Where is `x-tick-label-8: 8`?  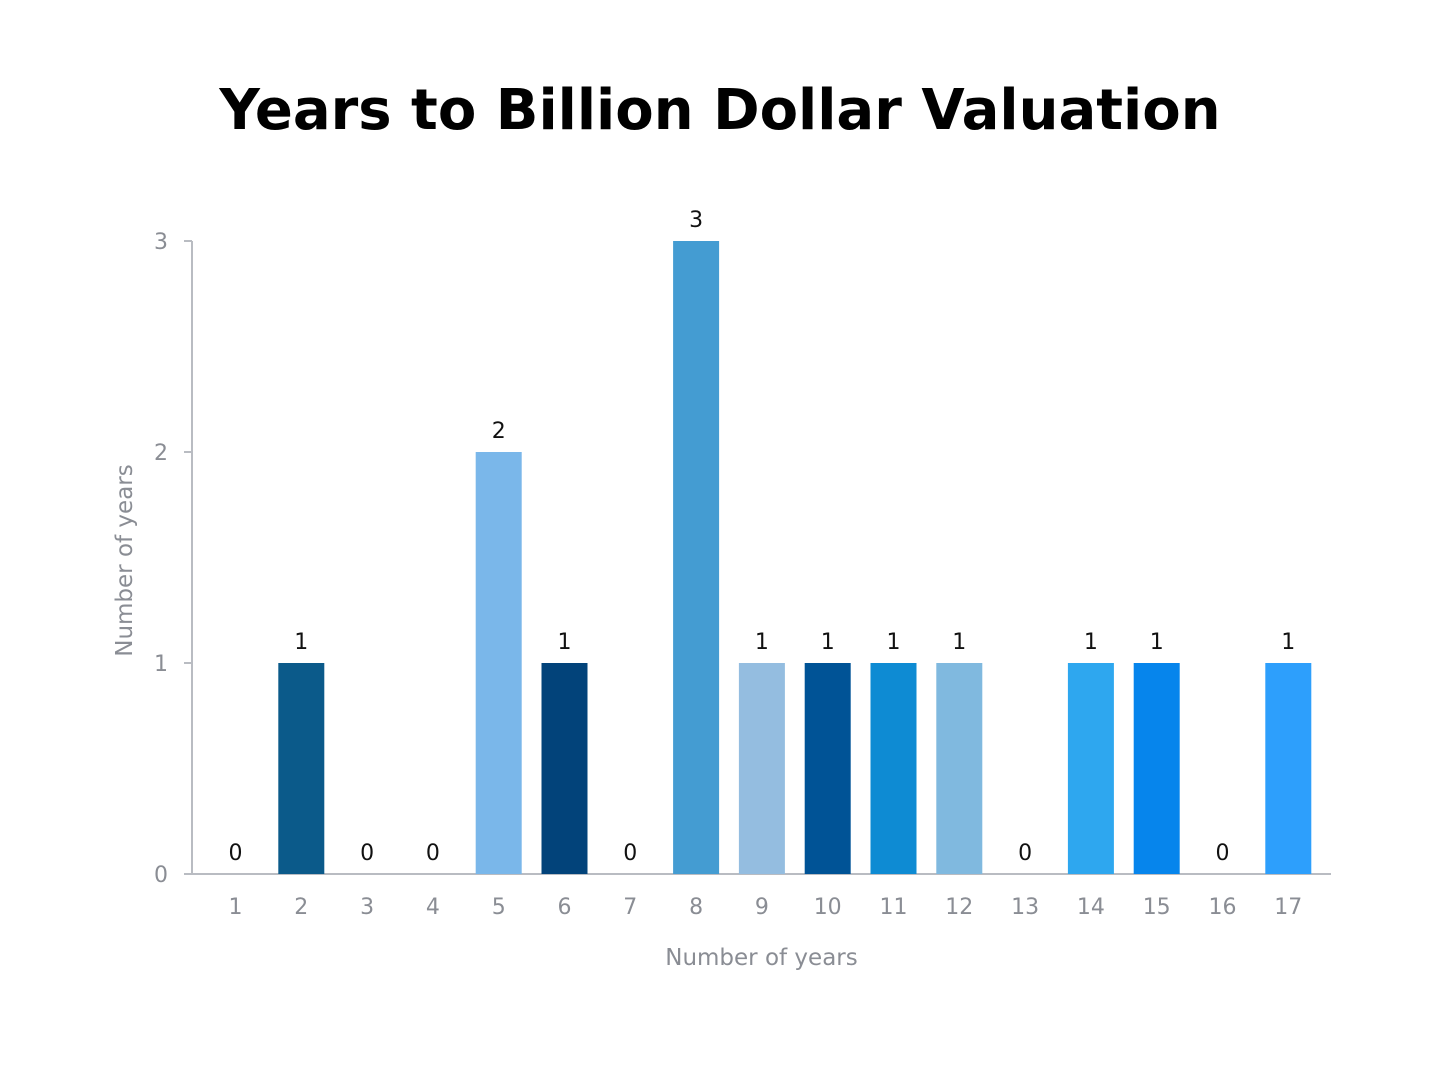 x-tick-label-8: 8 is located at coordinates (696, 907).